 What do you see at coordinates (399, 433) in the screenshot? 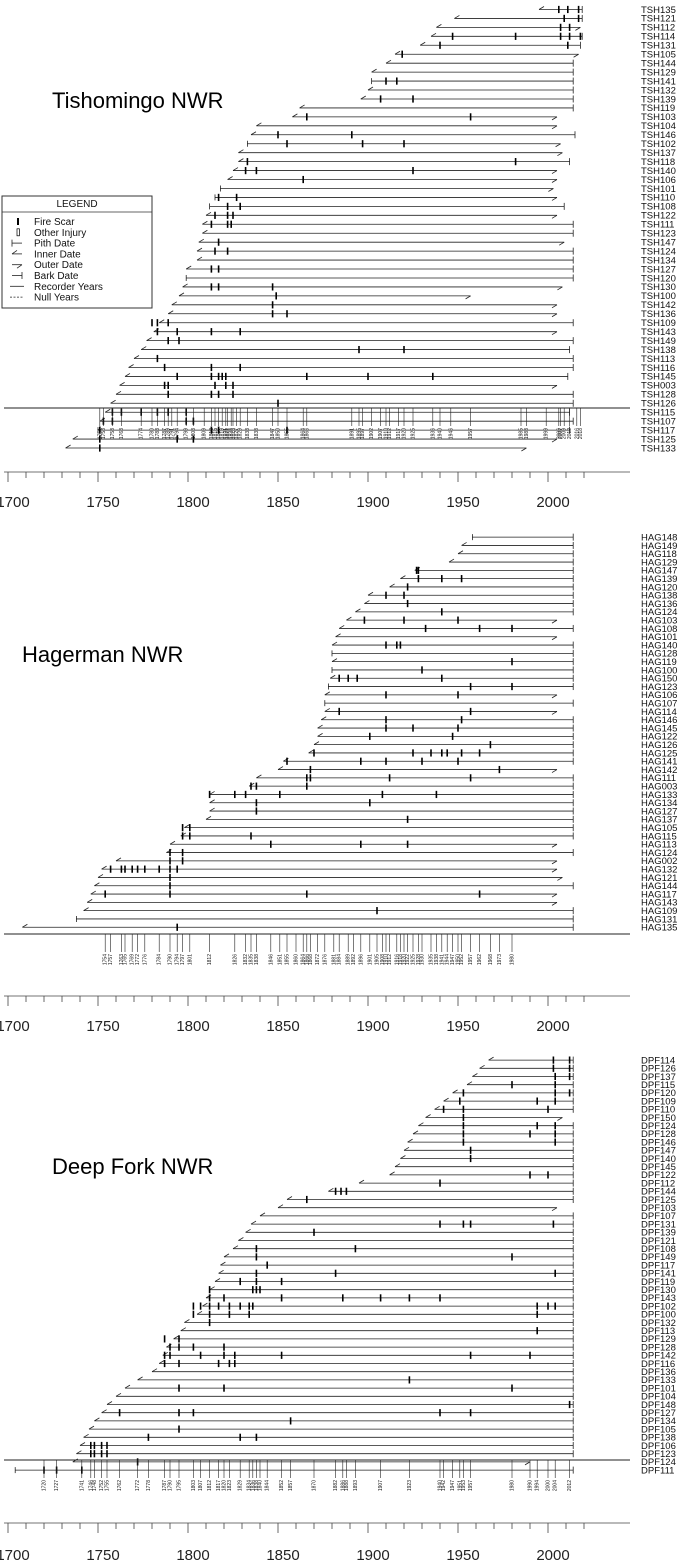
I see `composite-year-label: 1917` at bounding box center [399, 433].